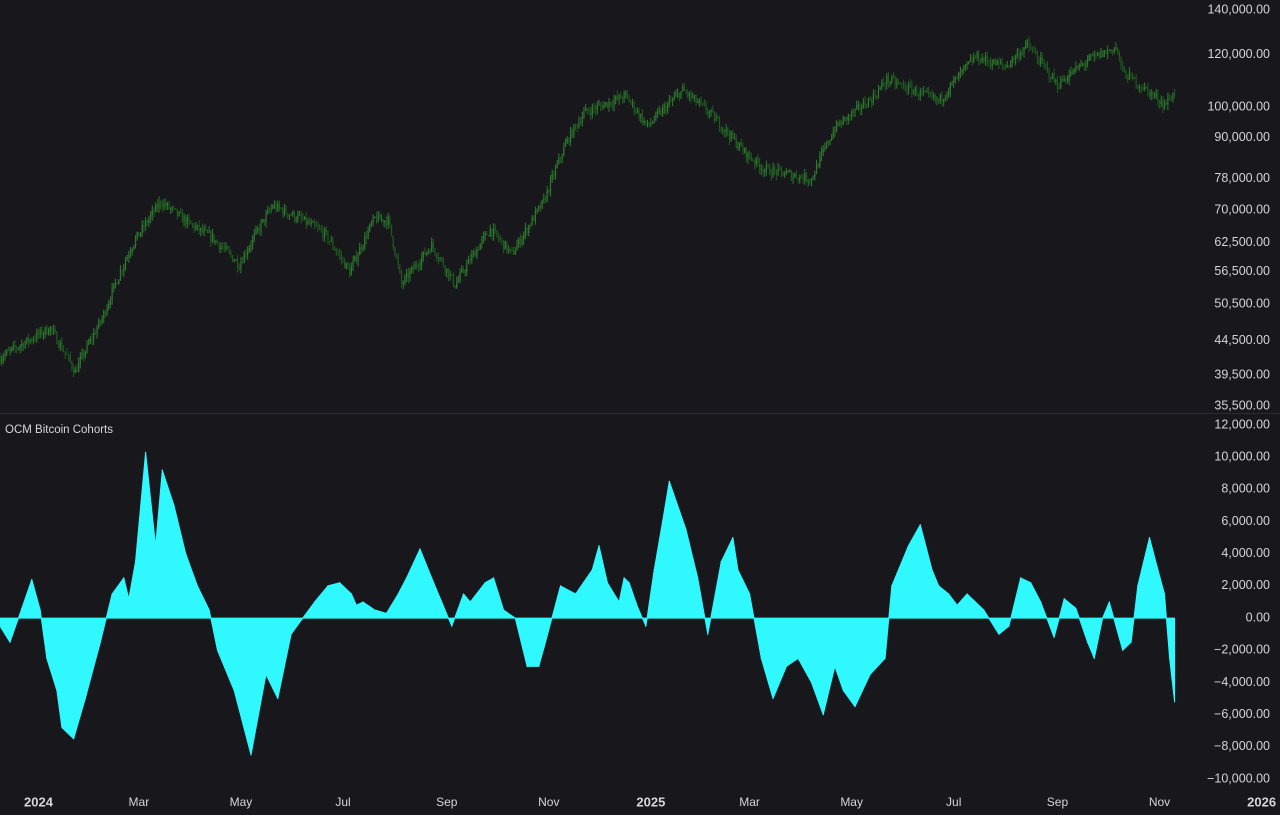 This screenshot has height=815, width=1280. What do you see at coordinates (1242, 374) in the screenshot?
I see `price-tick-label: 39,500.00` at bounding box center [1242, 374].